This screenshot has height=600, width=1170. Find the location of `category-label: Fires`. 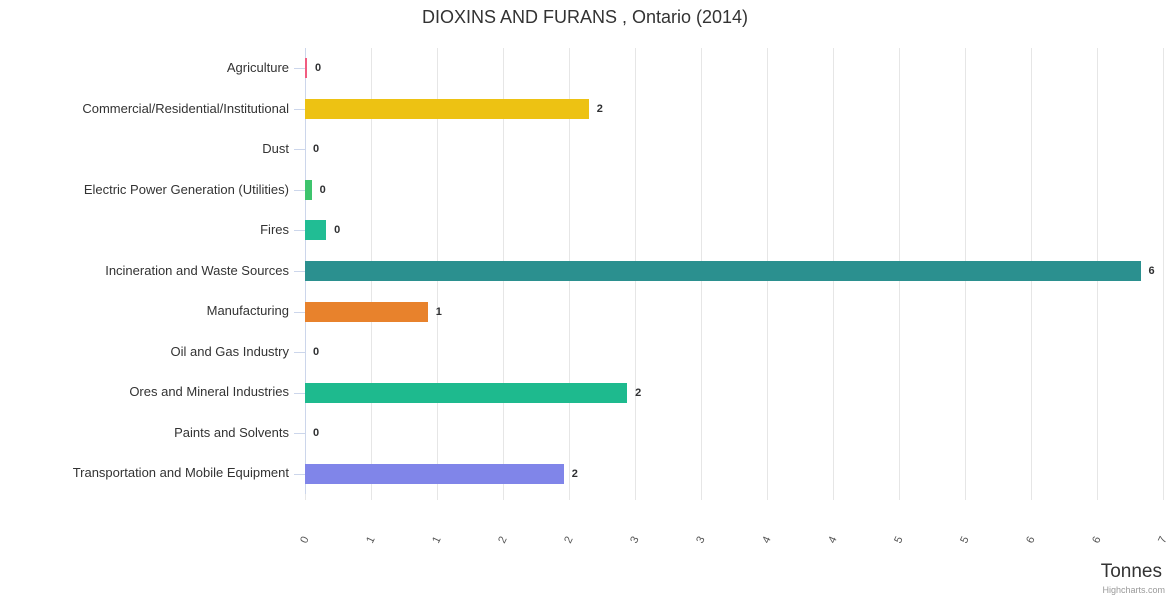

category-label: Fires is located at coordinates (274, 230).